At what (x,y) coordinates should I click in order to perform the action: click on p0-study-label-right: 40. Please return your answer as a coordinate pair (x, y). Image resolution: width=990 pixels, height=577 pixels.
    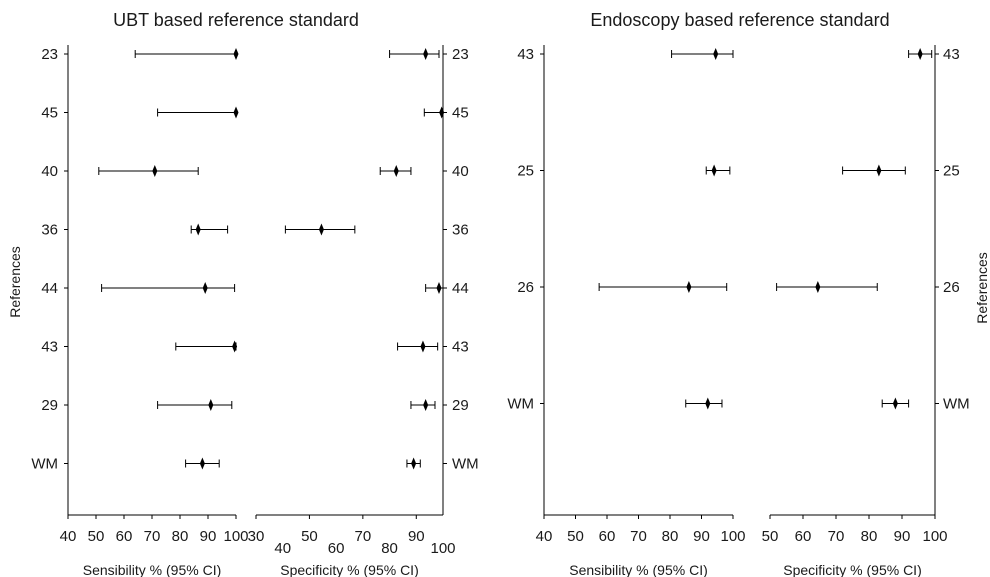
    Looking at the image, I should click on (460, 171).